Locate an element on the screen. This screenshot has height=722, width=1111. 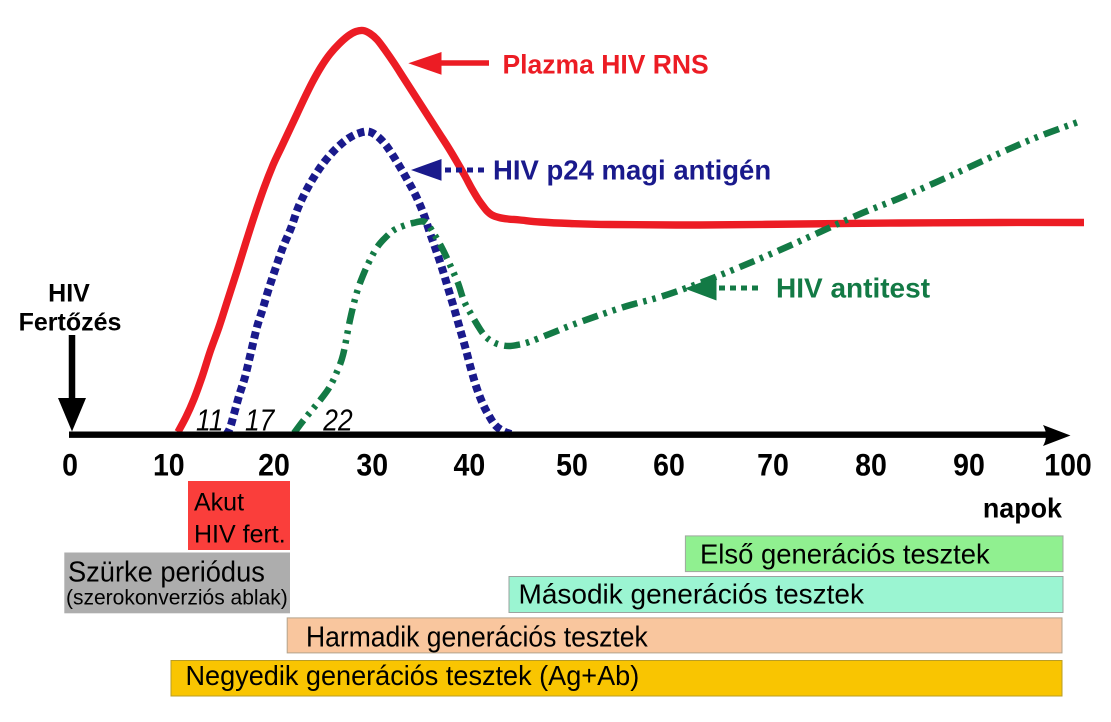
svg-text: (szerokonverziós ablak) is located at coordinates (177, 598).